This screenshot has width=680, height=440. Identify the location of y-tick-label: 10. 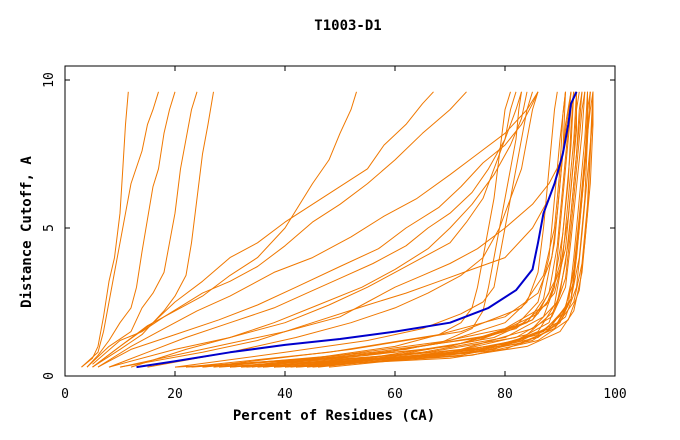
(49, 80).